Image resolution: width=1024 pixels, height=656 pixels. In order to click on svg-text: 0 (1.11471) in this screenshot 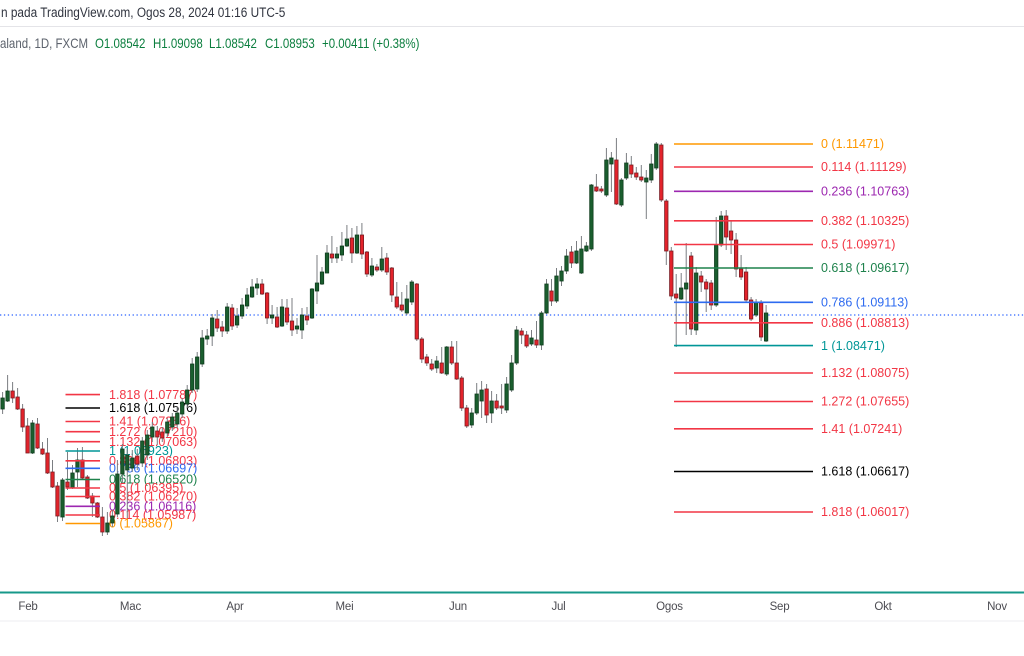, I will do `click(852, 144)`.